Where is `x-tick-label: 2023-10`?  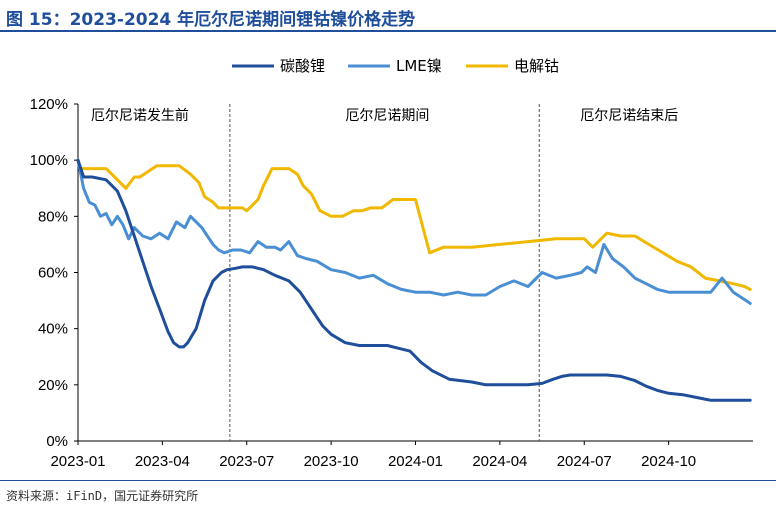 x-tick-label: 2023-10 is located at coordinates (331, 461).